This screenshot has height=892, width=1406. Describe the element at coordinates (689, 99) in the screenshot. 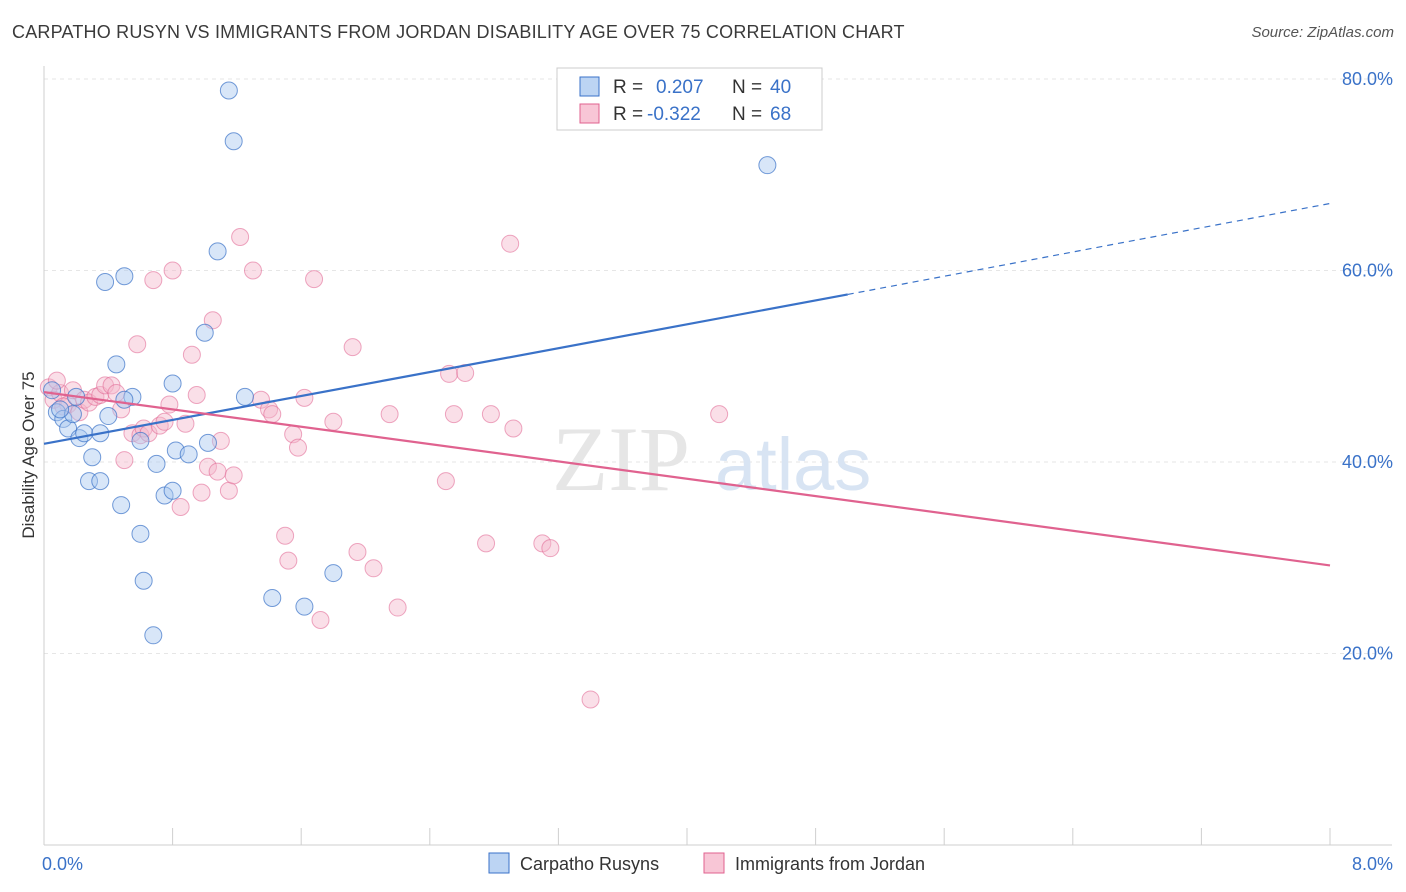

I see `stats-box: R = 0.207 N = 40 R = -0.322 N = 68` at that location.